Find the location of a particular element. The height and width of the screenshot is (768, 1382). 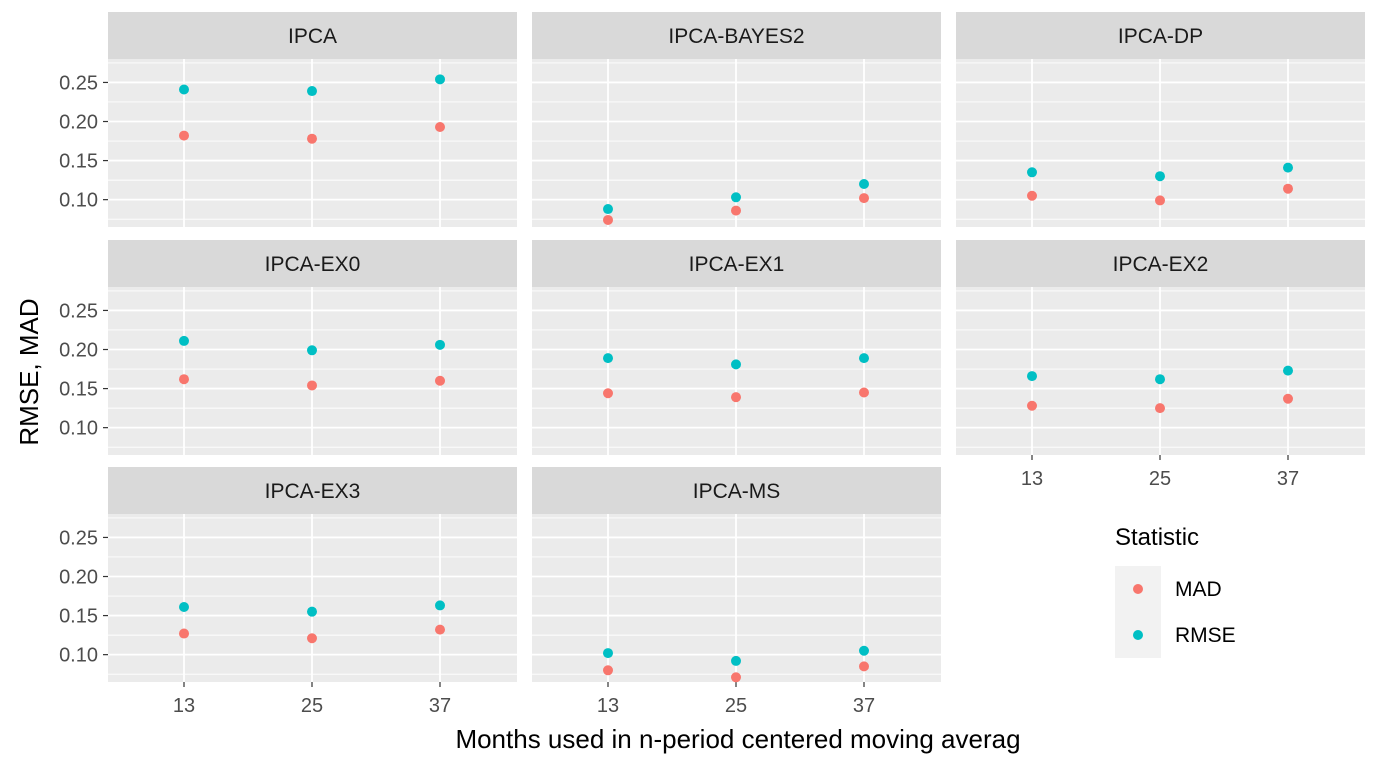

facet-title: IPCA-EX0 is located at coordinates (313, 264).